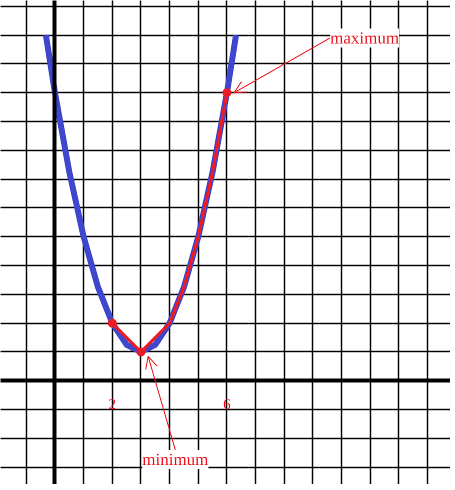  What do you see at coordinates (365, 38) in the screenshot?
I see `annotation: maximum` at bounding box center [365, 38].